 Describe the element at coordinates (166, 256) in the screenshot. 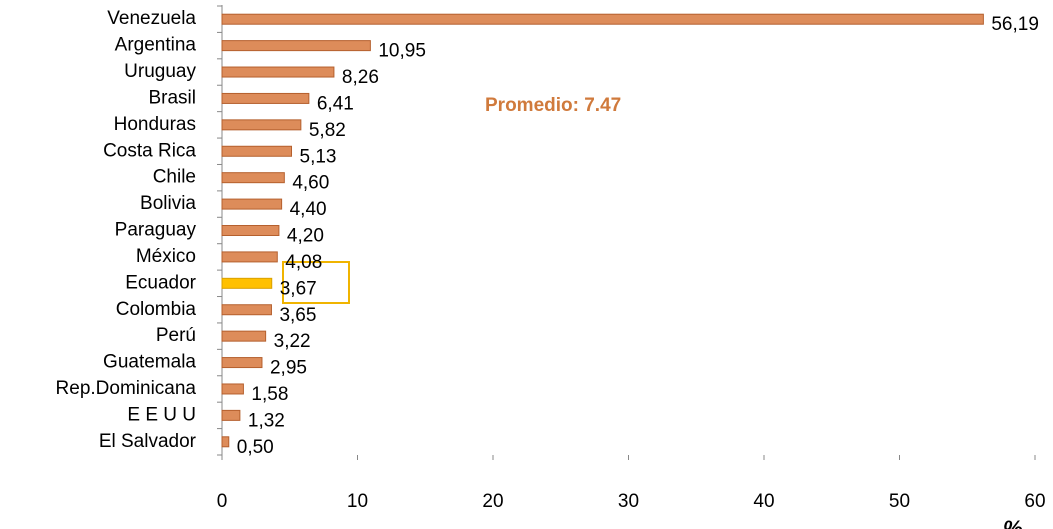

I see `y-tick-label: México` at that location.